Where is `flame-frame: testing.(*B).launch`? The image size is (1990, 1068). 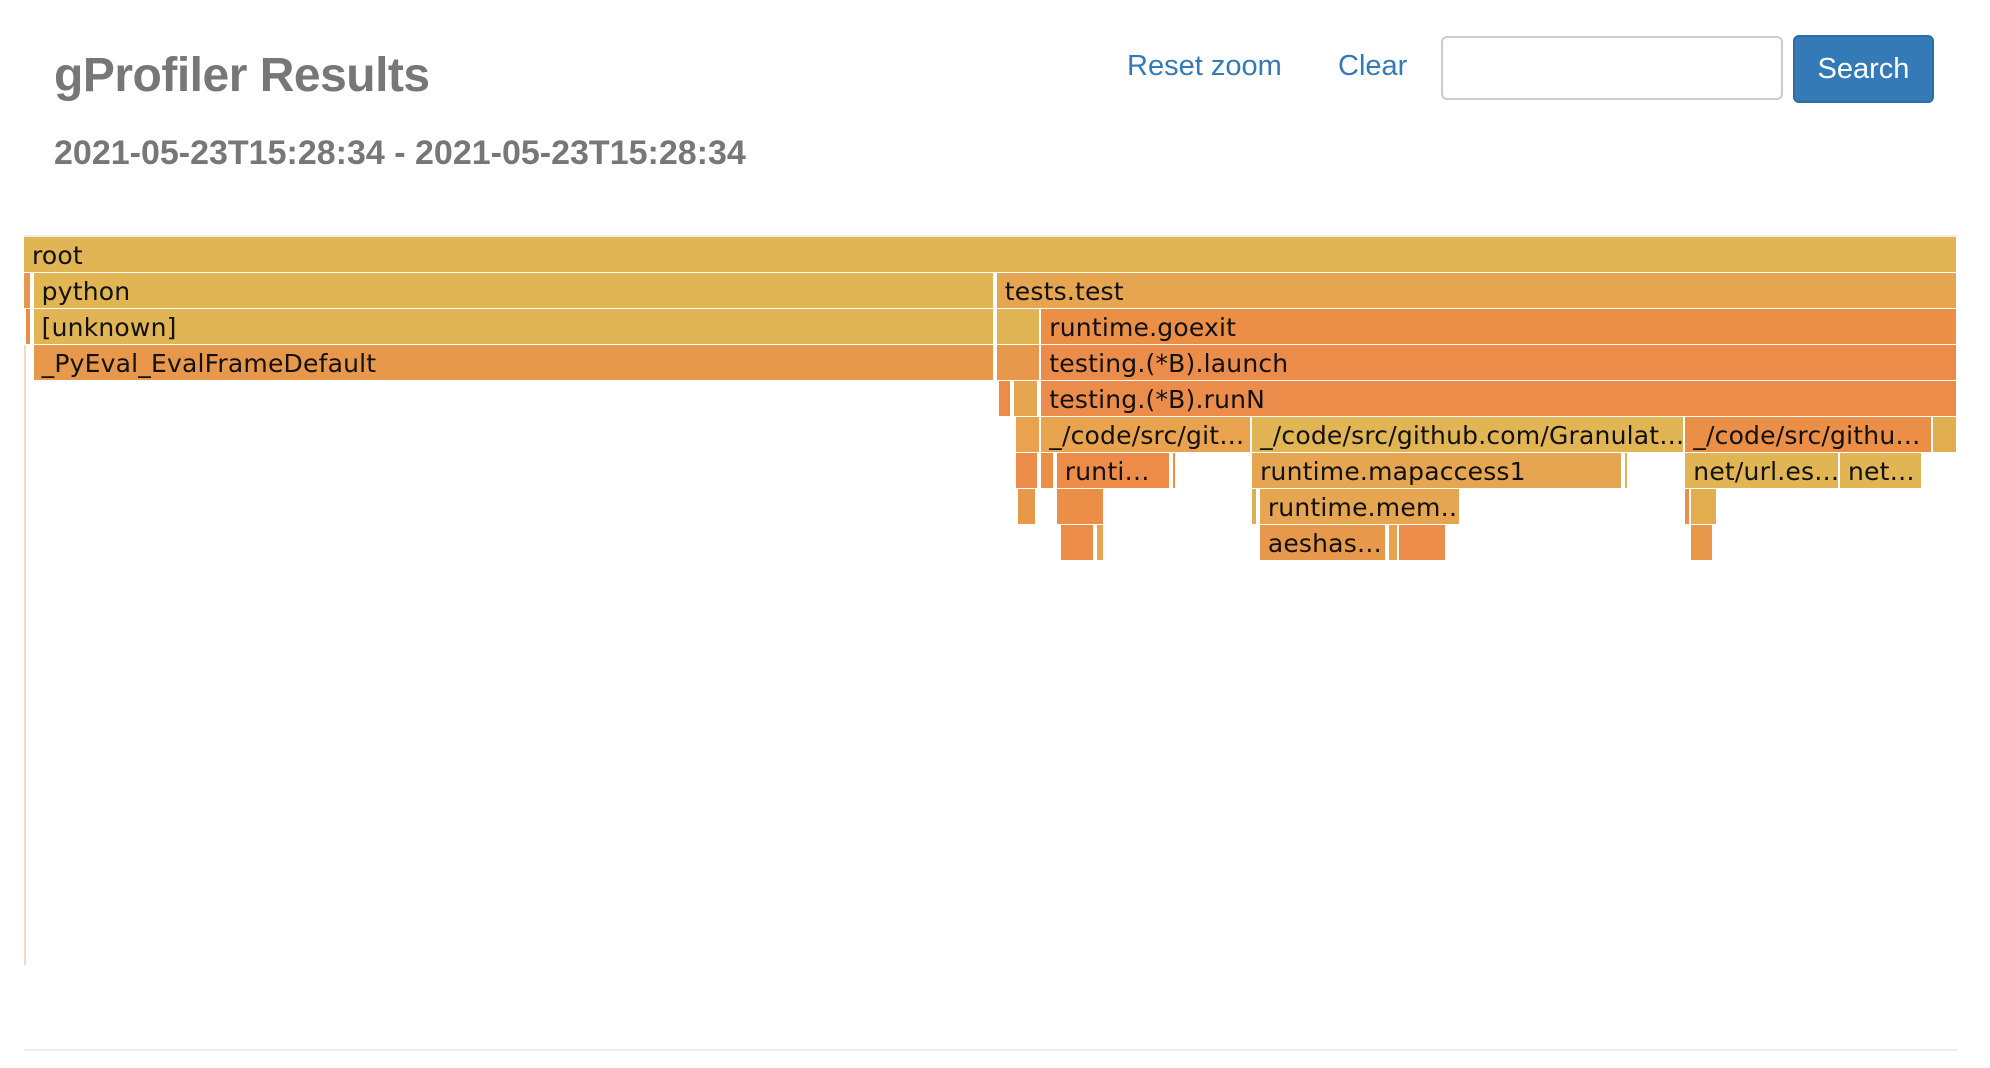 flame-frame: testing.(*B).launch is located at coordinates (1499, 362).